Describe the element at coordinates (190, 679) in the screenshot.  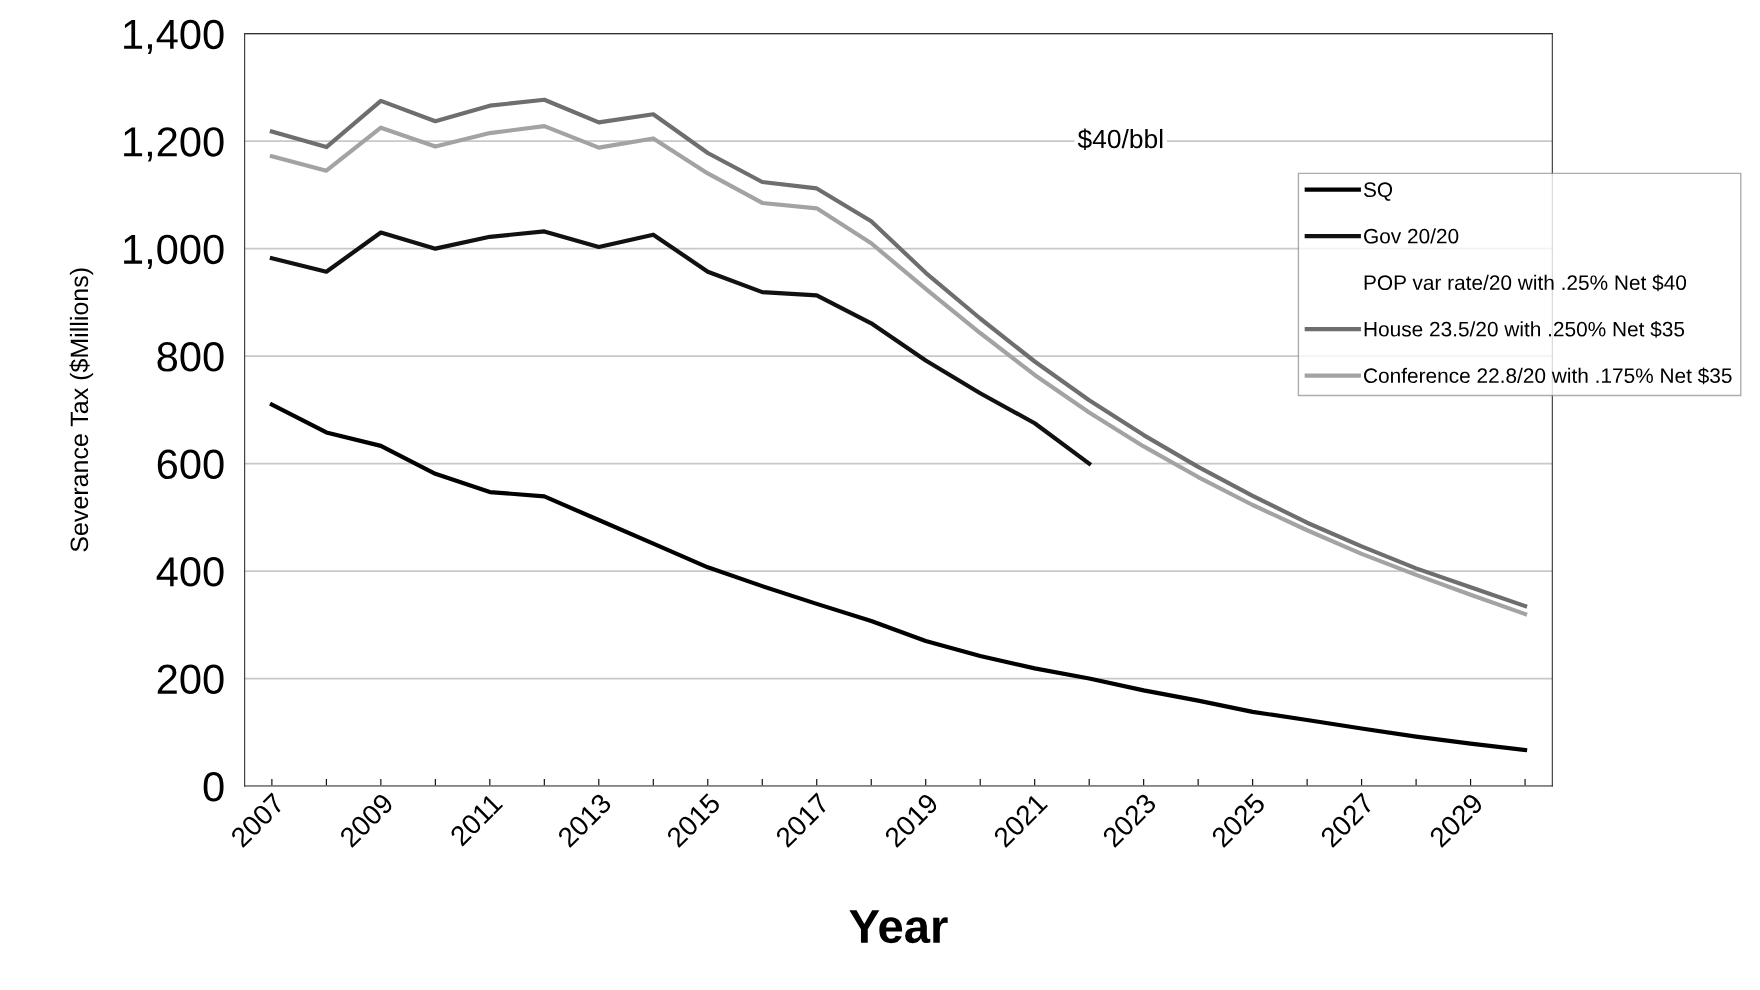
I see `y-tick-label: 200` at that location.